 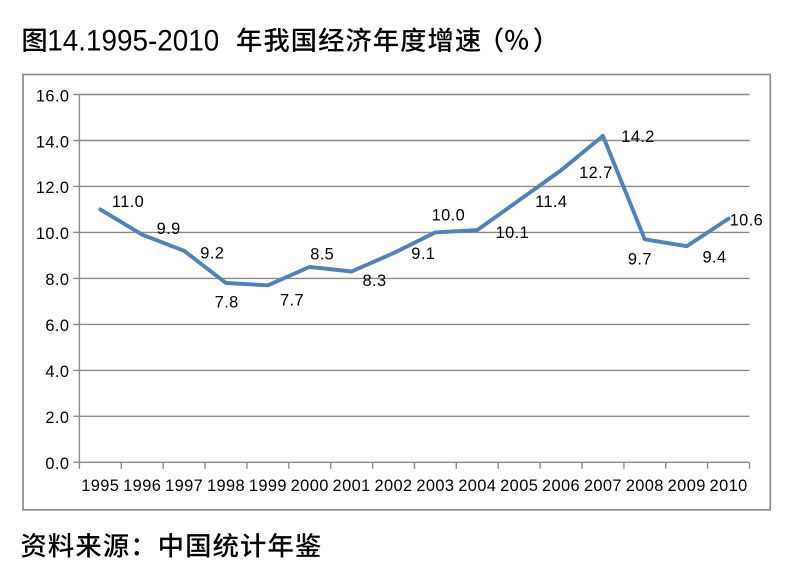 What do you see at coordinates (596, 173) in the screenshot?
I see `svg-text: 12.7` at bounding box center [596, 173].